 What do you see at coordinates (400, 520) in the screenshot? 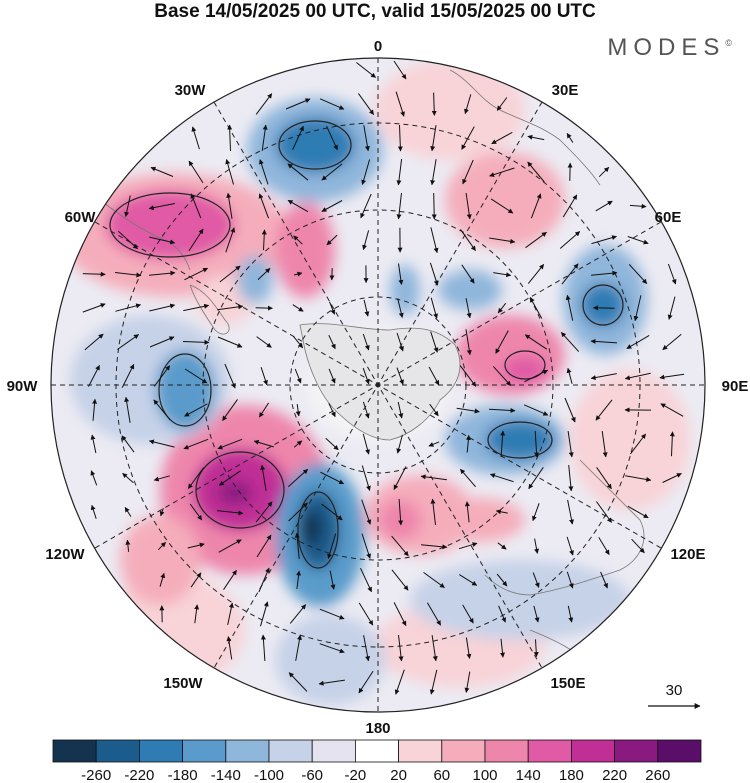
I see `positive-anomaly-core` at bounding box center [400, 520].